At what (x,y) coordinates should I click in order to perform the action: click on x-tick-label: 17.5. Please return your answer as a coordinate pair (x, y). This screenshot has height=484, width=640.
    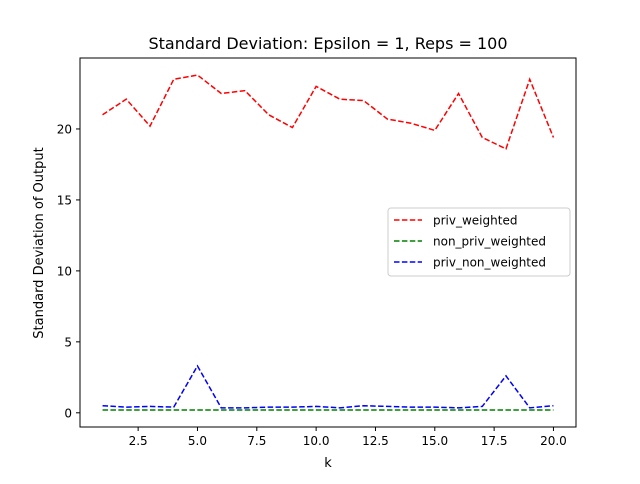
    Looking at the image, I should click on (494, 441).